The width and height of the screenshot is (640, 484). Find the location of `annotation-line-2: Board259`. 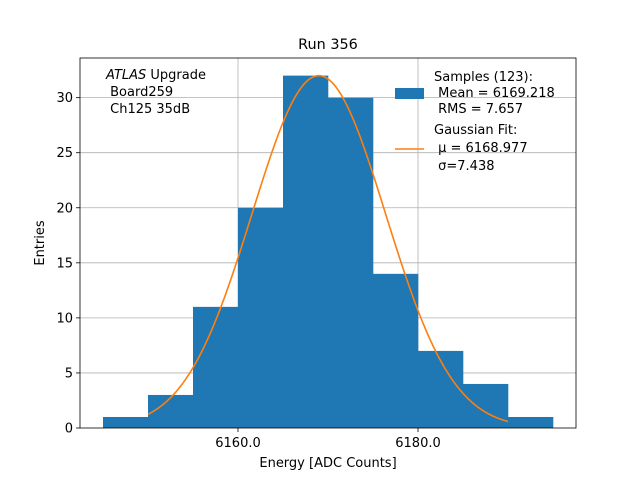

annotation-line-2: Board259 is located at coordinates (139, 92).